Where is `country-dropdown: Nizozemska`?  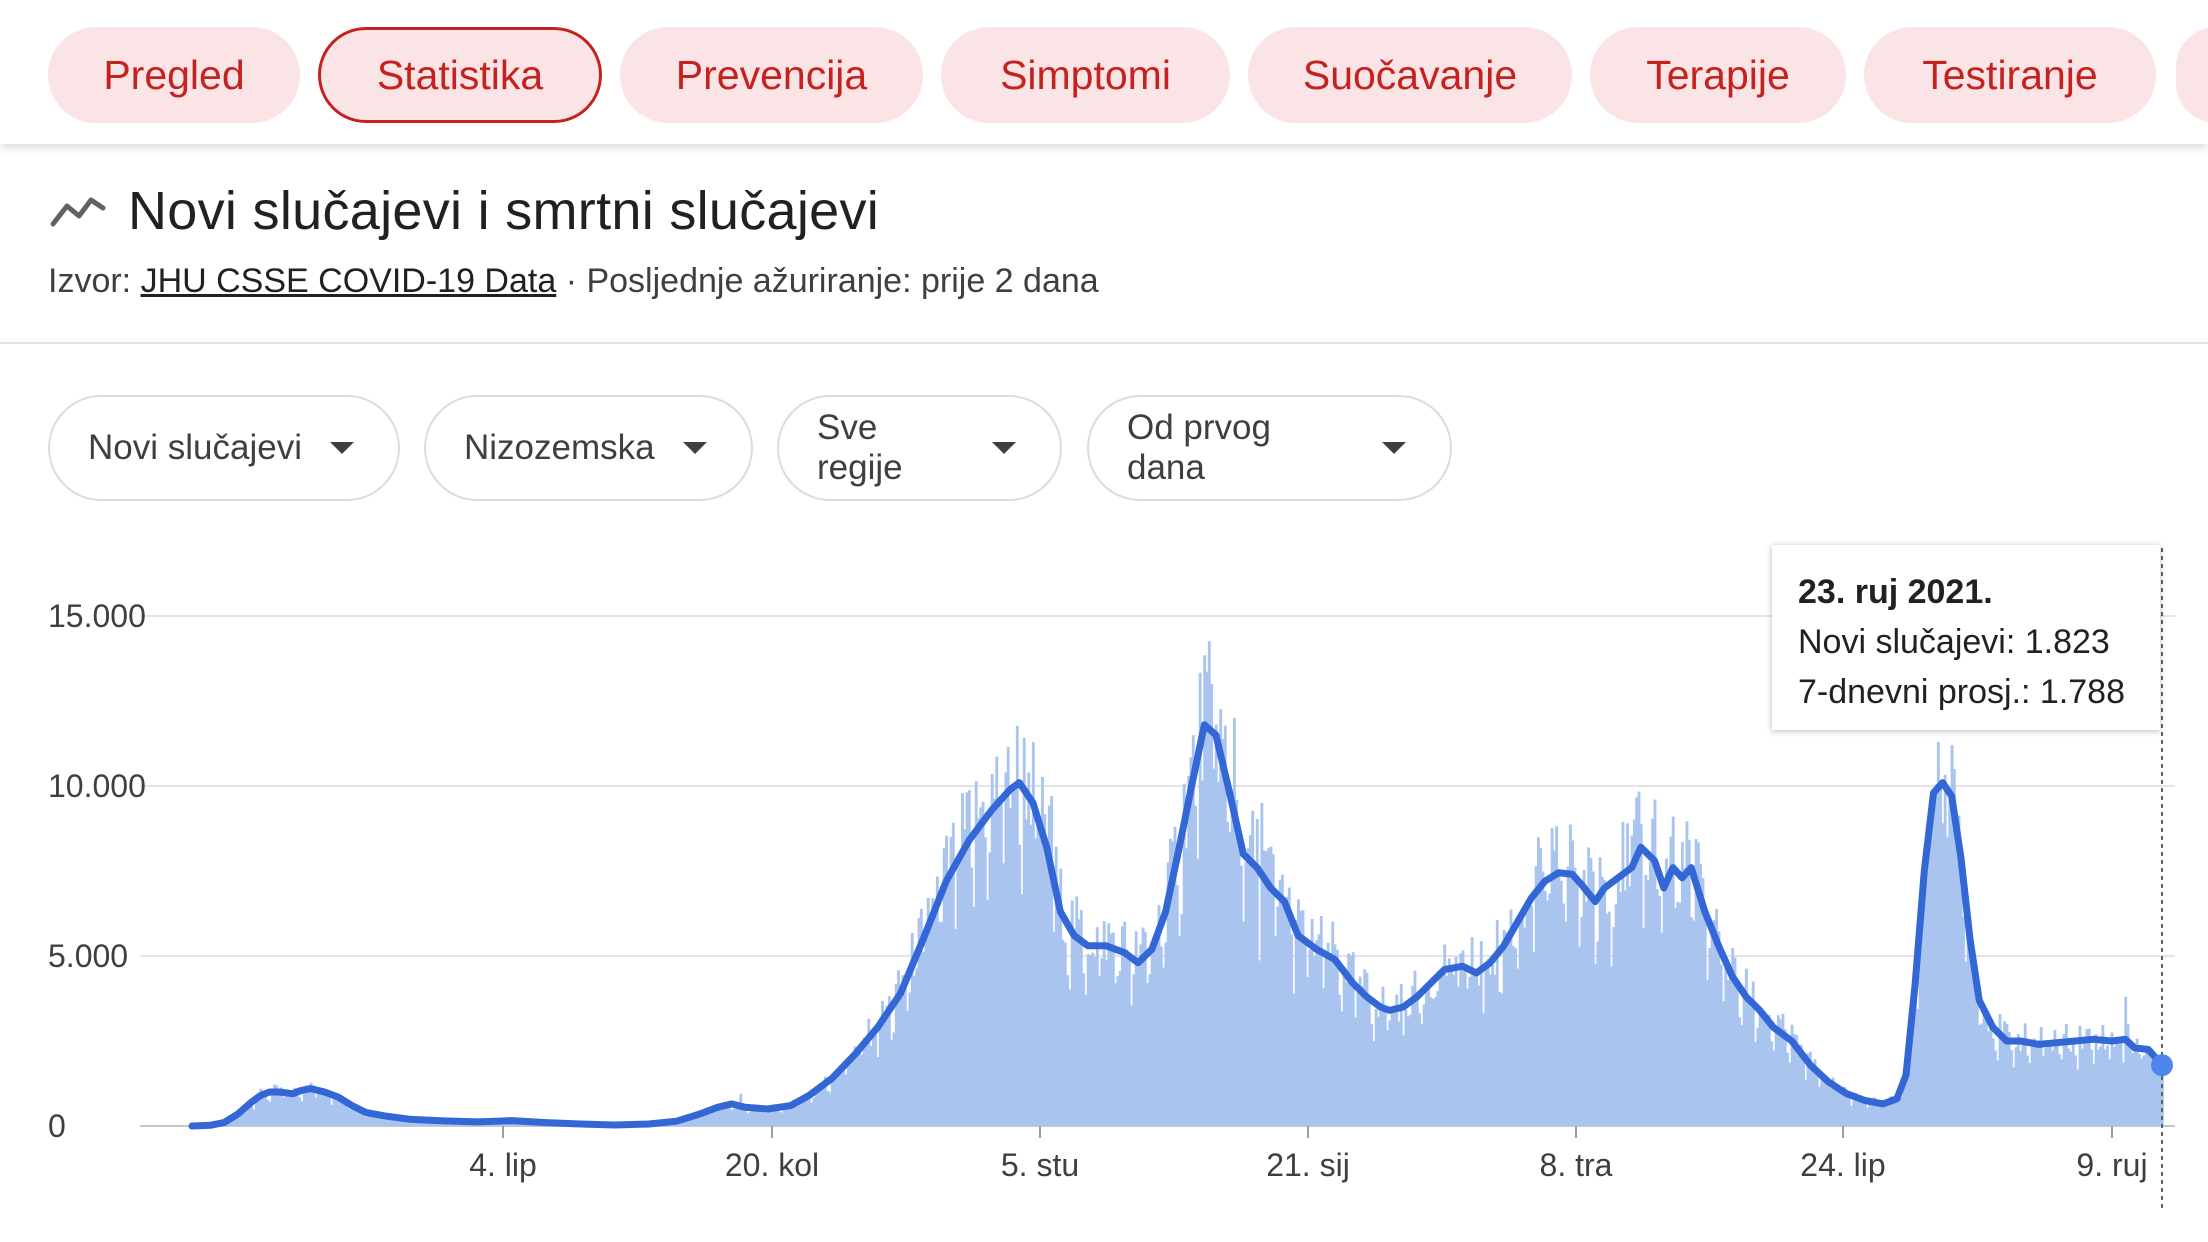 country-dropdown: Nizozemska is located at coordinates (588, 448).